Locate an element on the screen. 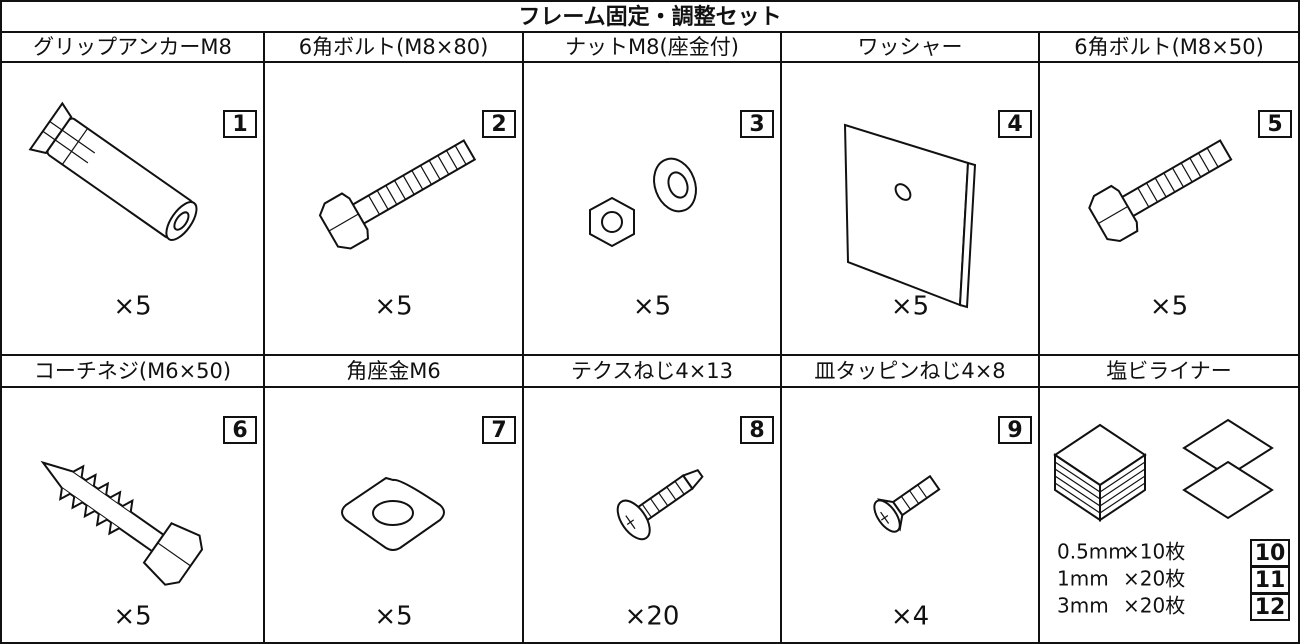 The width and height of the screenshot is (1300, 644). item-name: グリップアンカーM8 is located at coordinates (132, 47).